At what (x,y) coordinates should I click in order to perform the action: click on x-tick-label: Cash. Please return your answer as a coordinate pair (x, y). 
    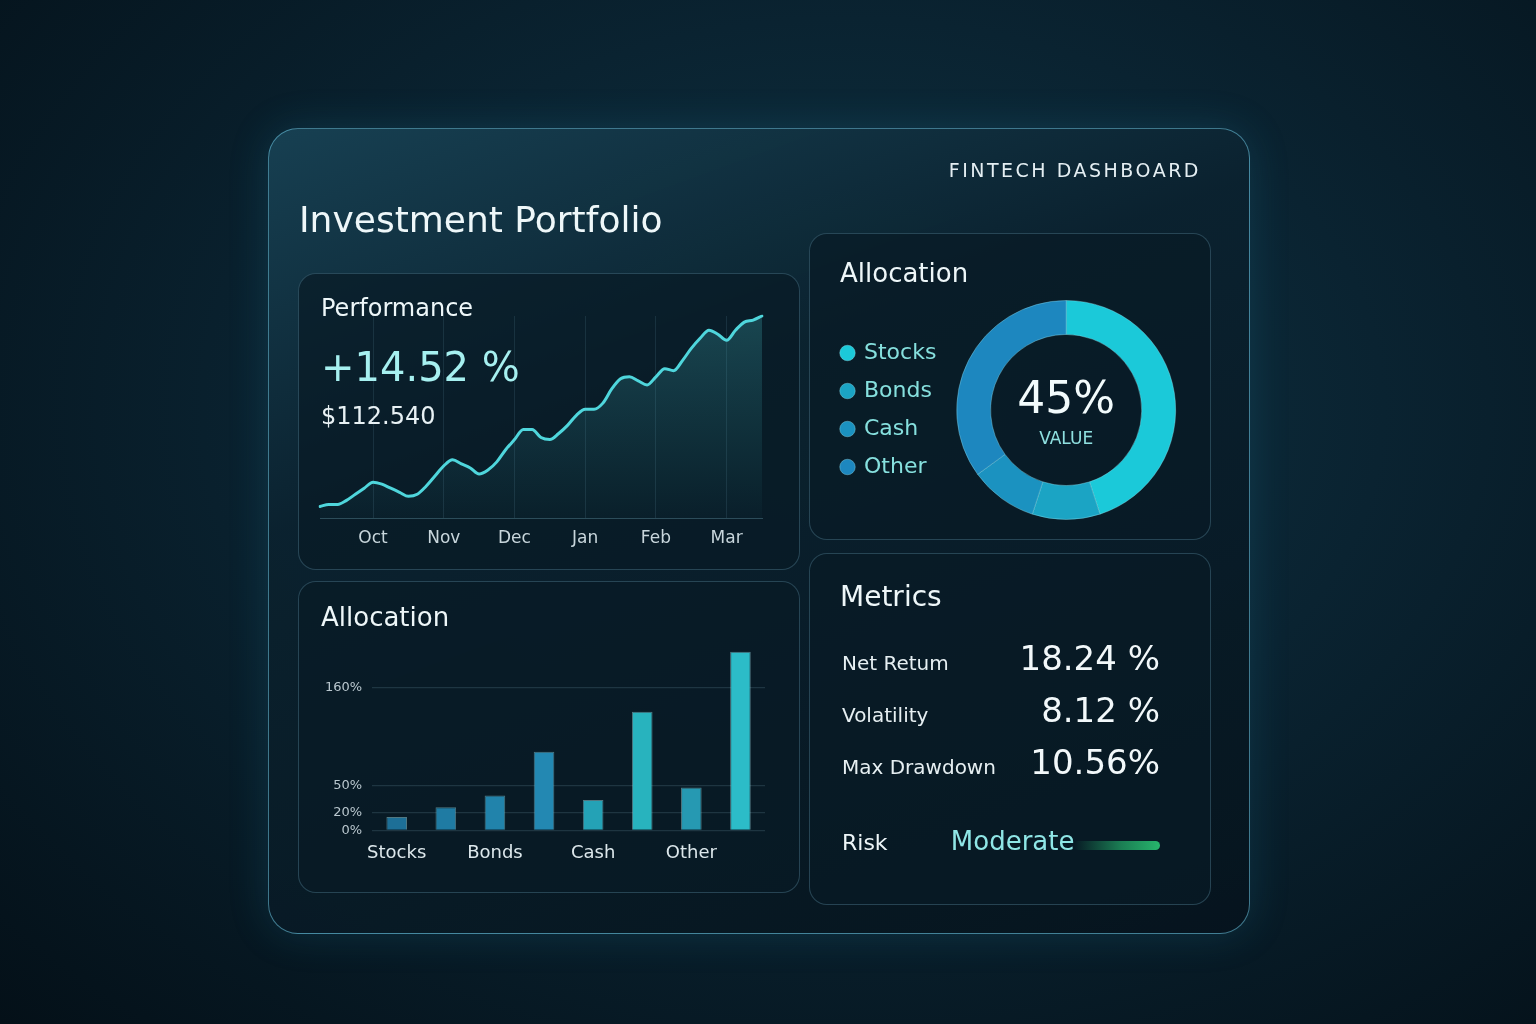
    Looking at the image, I should click on (593, 851).